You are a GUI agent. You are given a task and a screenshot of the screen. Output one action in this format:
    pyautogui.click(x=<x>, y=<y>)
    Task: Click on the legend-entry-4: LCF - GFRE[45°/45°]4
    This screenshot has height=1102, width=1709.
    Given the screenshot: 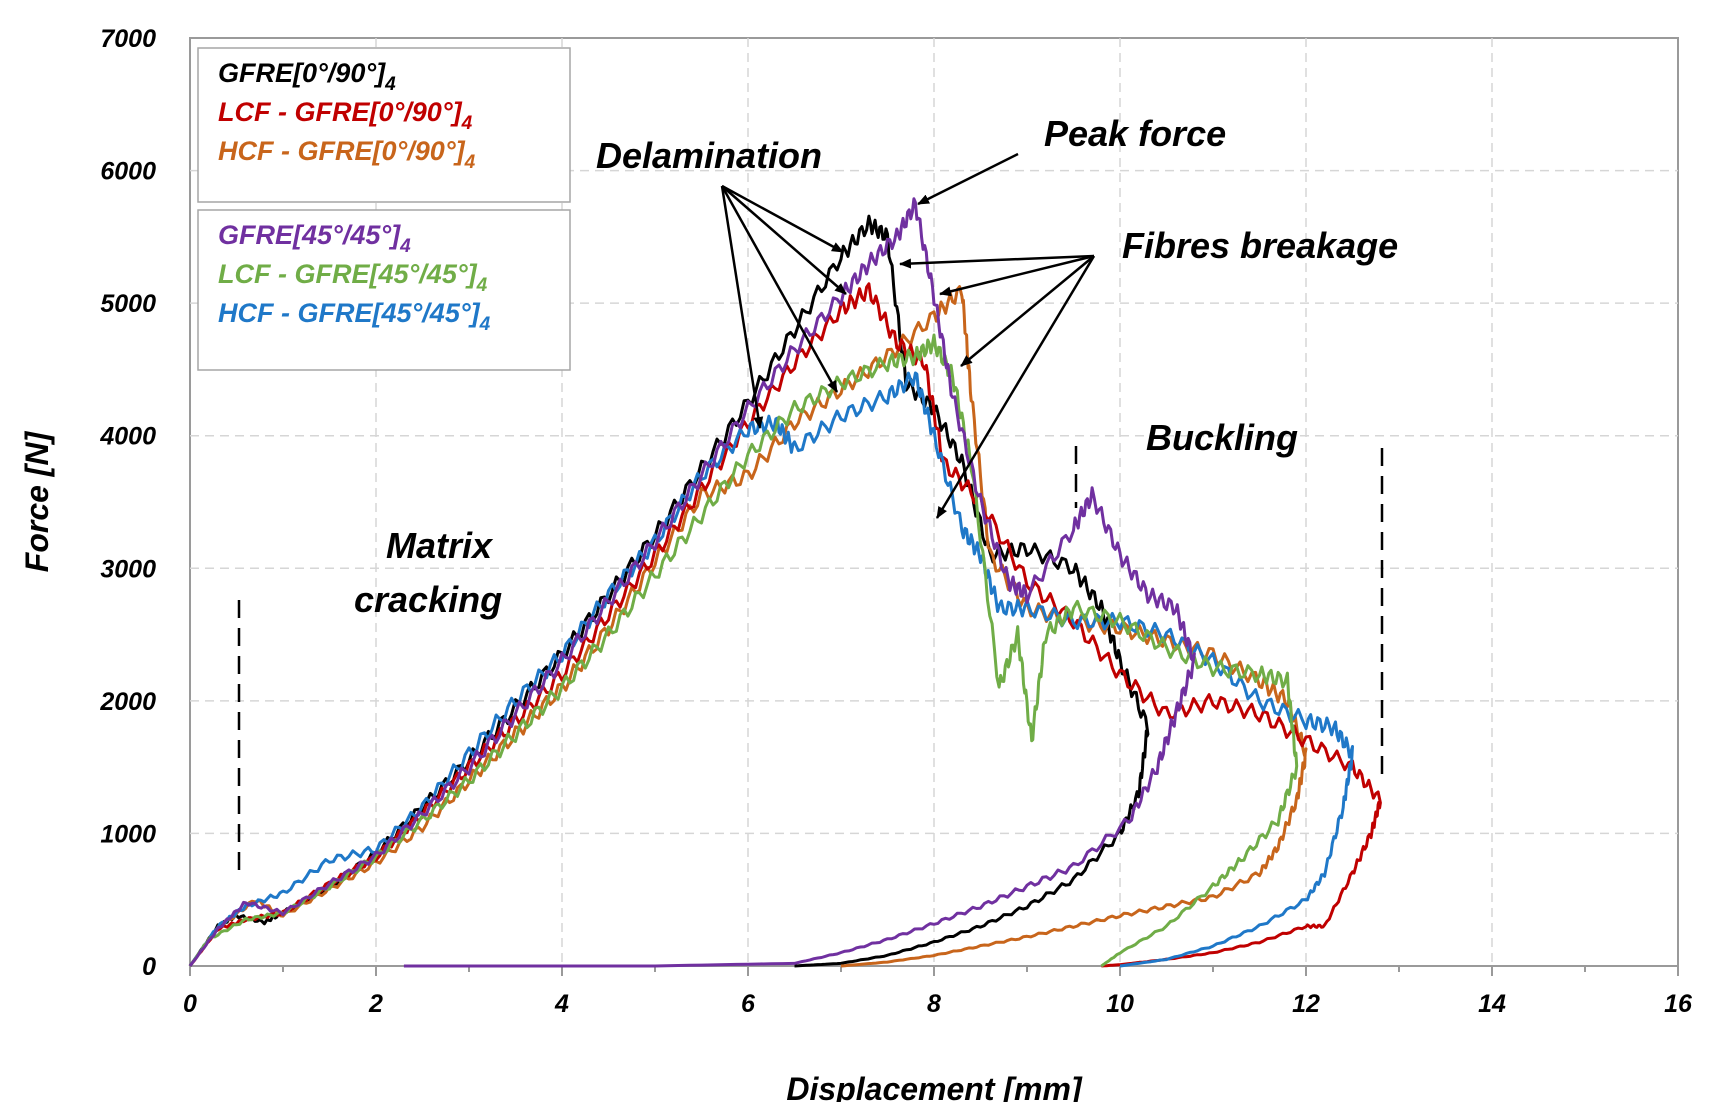 What is the action you would take?
    pyautogui.click(x=353, y=277)
    